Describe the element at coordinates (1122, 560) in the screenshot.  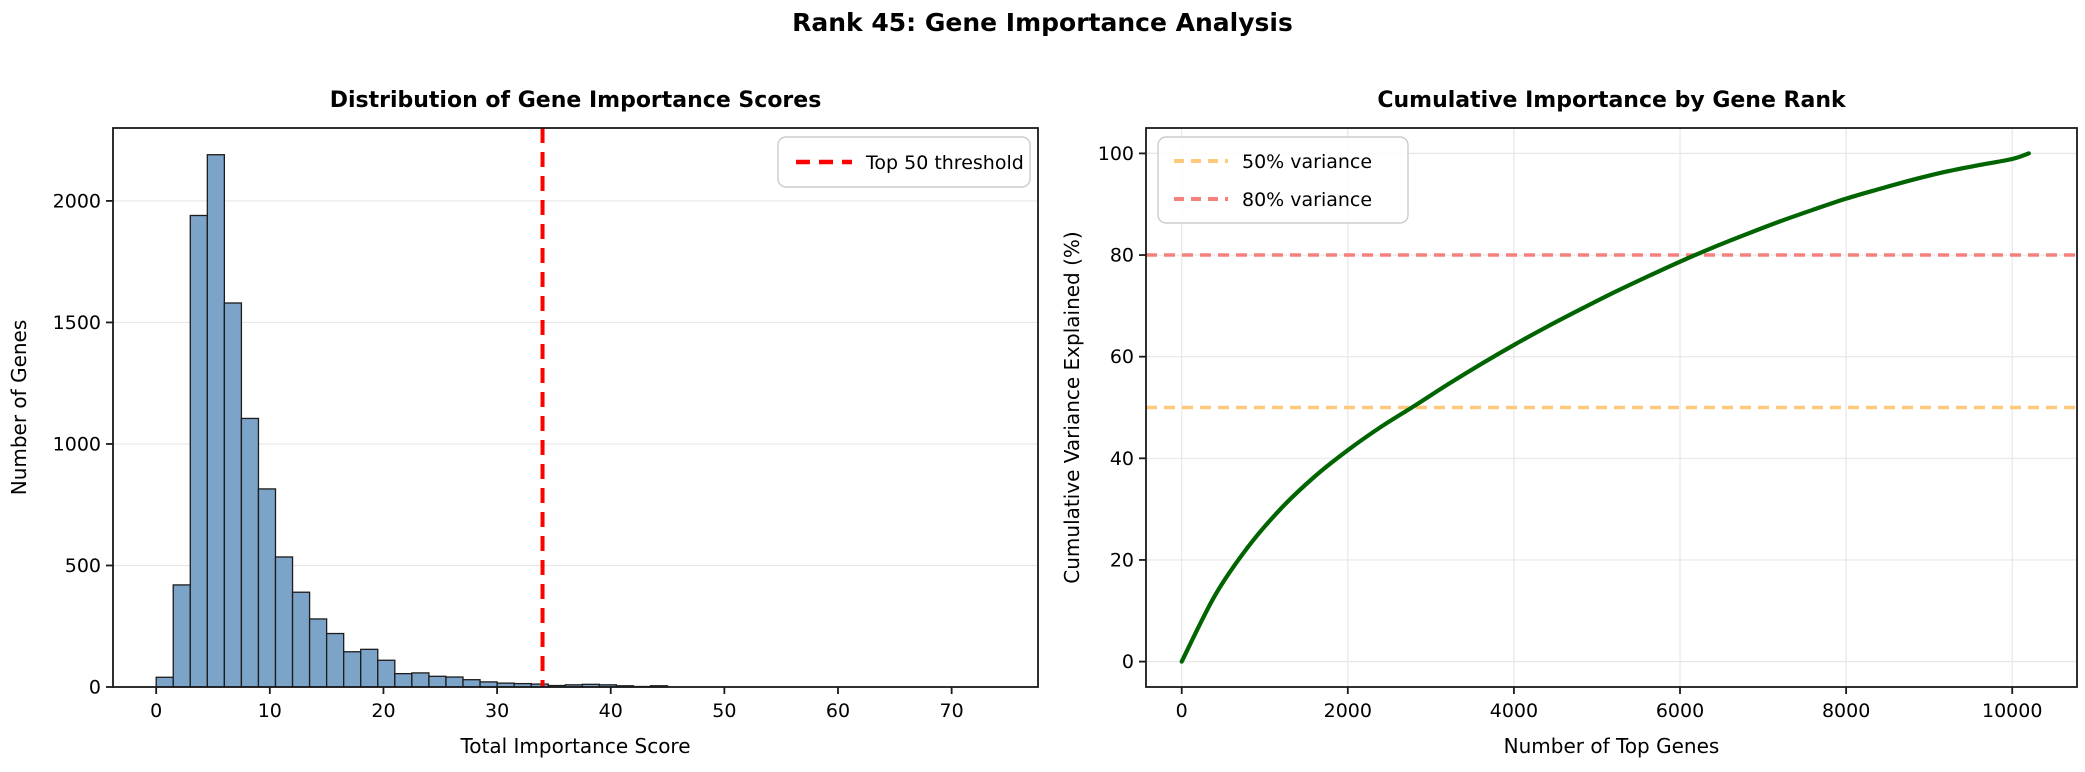
I see `y-tick-label: 20` at that location.